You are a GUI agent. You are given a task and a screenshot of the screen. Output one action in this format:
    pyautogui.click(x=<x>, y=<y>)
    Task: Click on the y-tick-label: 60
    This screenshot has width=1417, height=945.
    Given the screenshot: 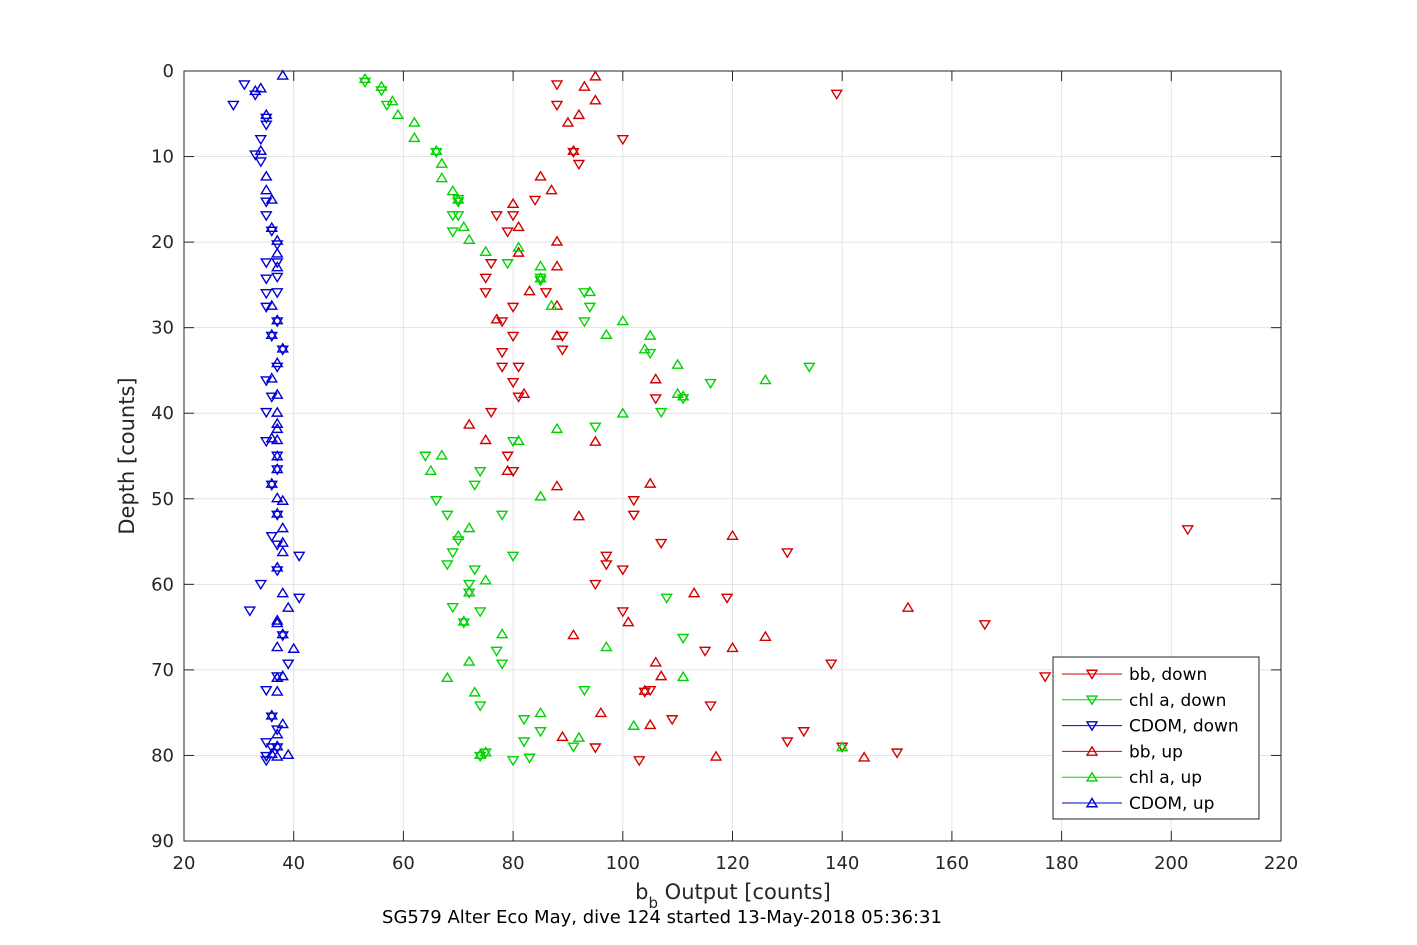 What is the action you would take?
    pyautogui.click(x=162, y=584)
    